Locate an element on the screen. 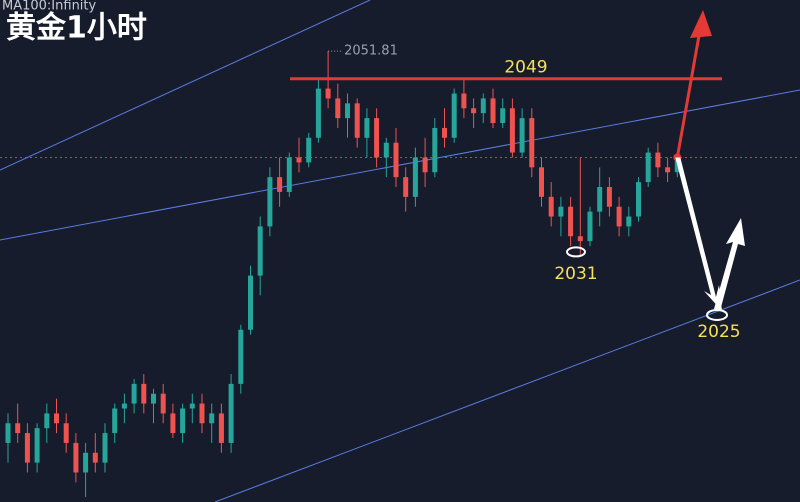  low-label: 2031 is located at coordinates (575, 274).